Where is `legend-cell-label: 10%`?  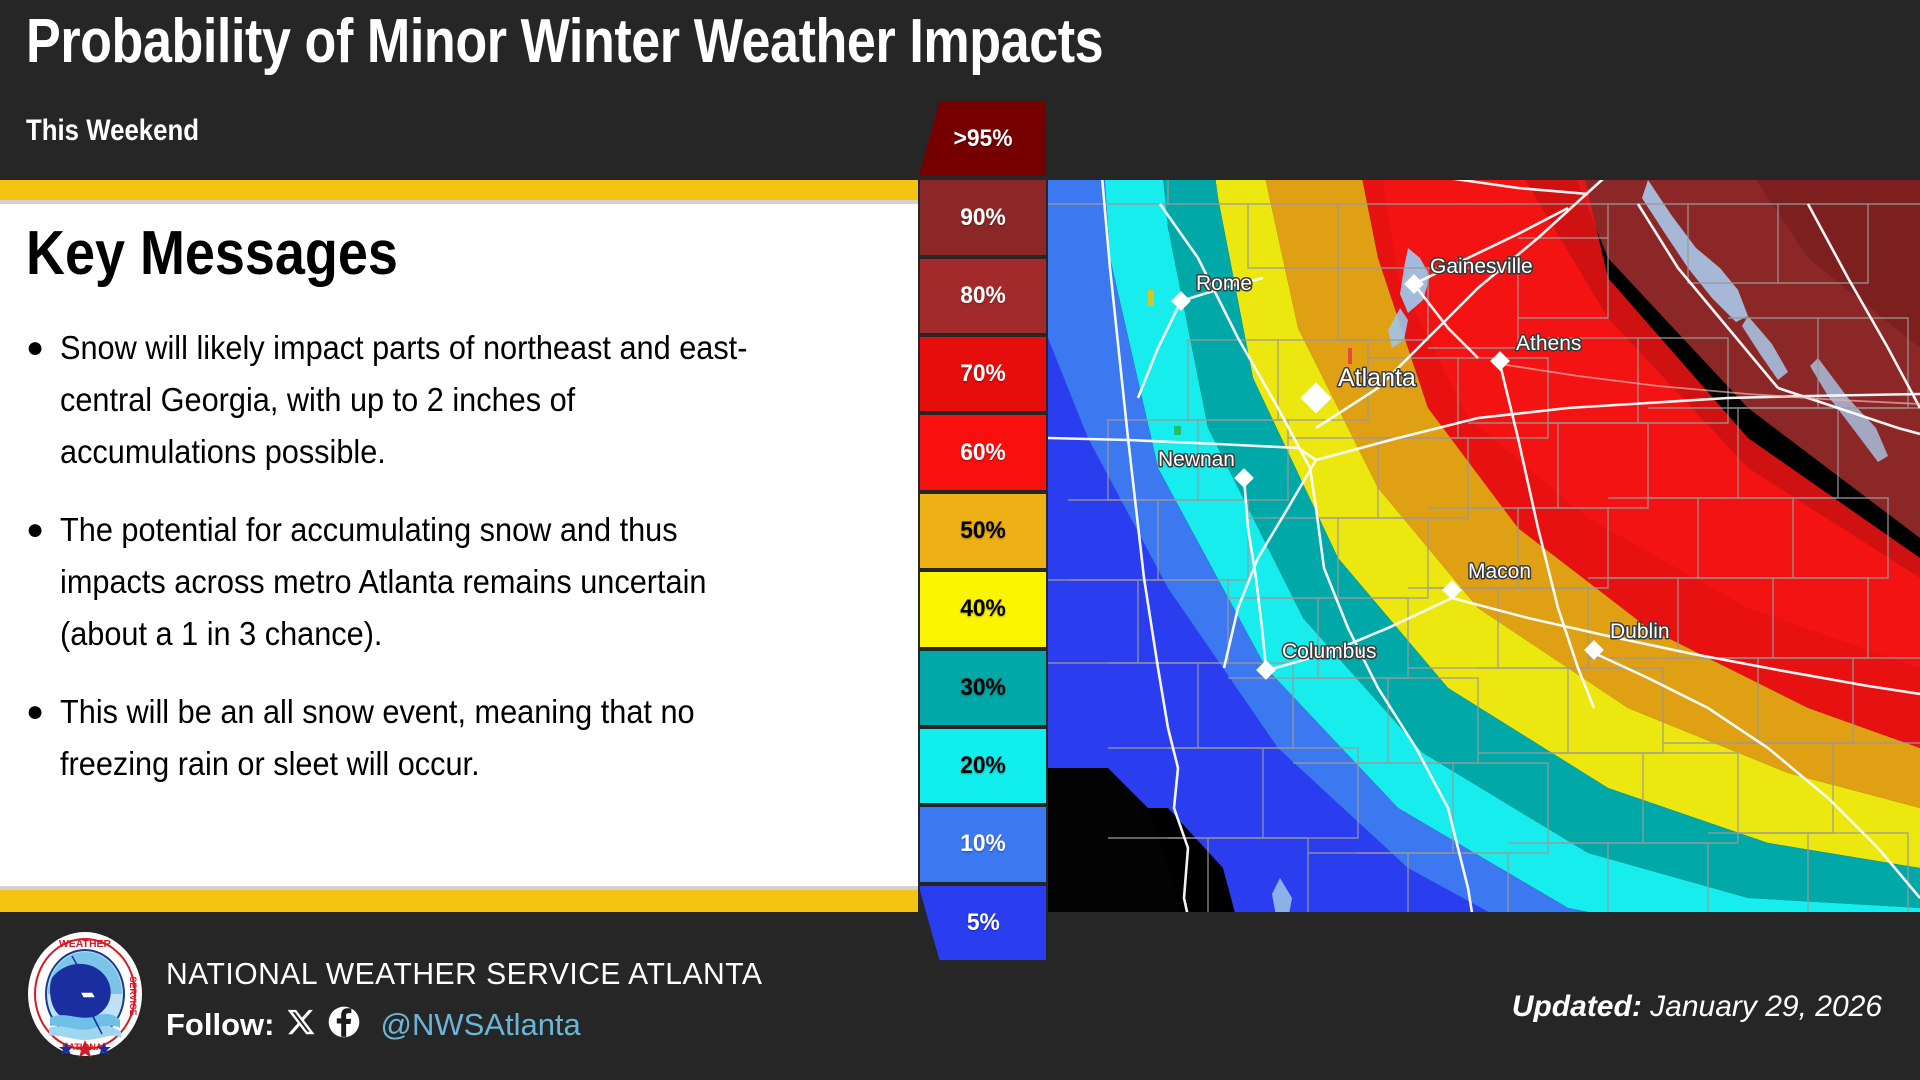 legend-cell-label: 10% is located at coordinates (983, 844).